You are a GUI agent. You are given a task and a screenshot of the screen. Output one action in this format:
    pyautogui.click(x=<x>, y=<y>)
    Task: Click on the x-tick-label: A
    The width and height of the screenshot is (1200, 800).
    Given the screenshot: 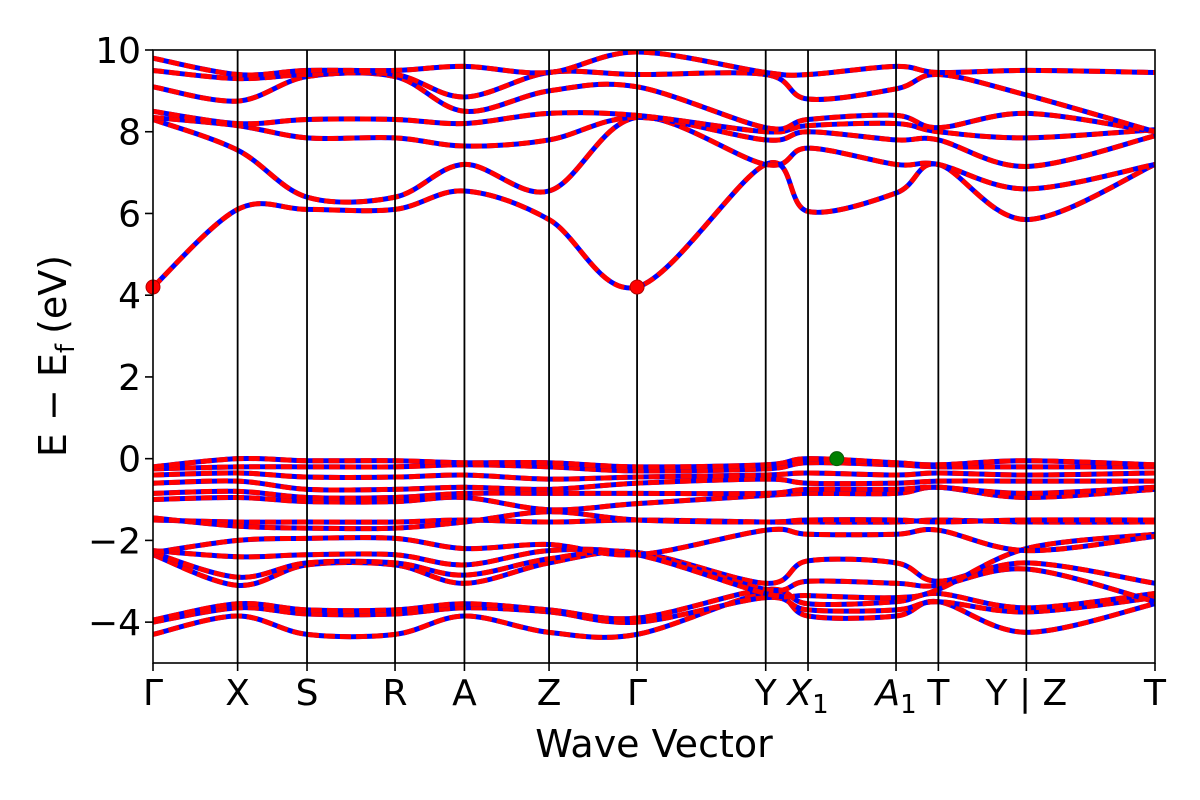 What is the action you would take?
    pyautogui.click(x=464, y=693)
    